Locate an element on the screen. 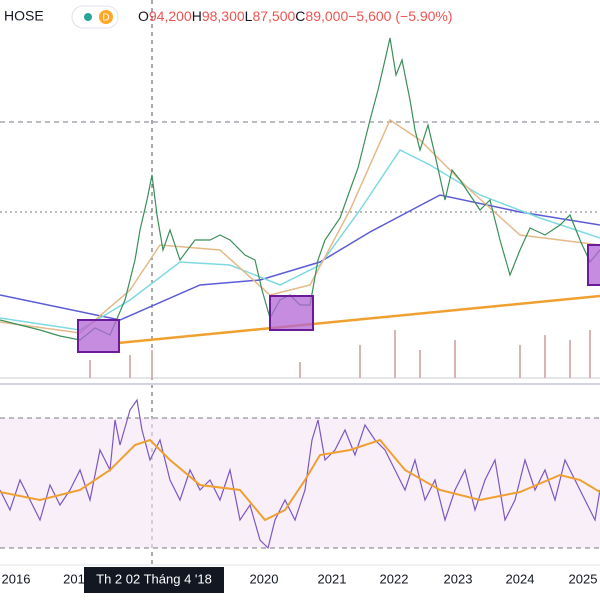 The height and width of the screenshot is (600, 600). symbol: HOSE is located at coordinates (24, 16).